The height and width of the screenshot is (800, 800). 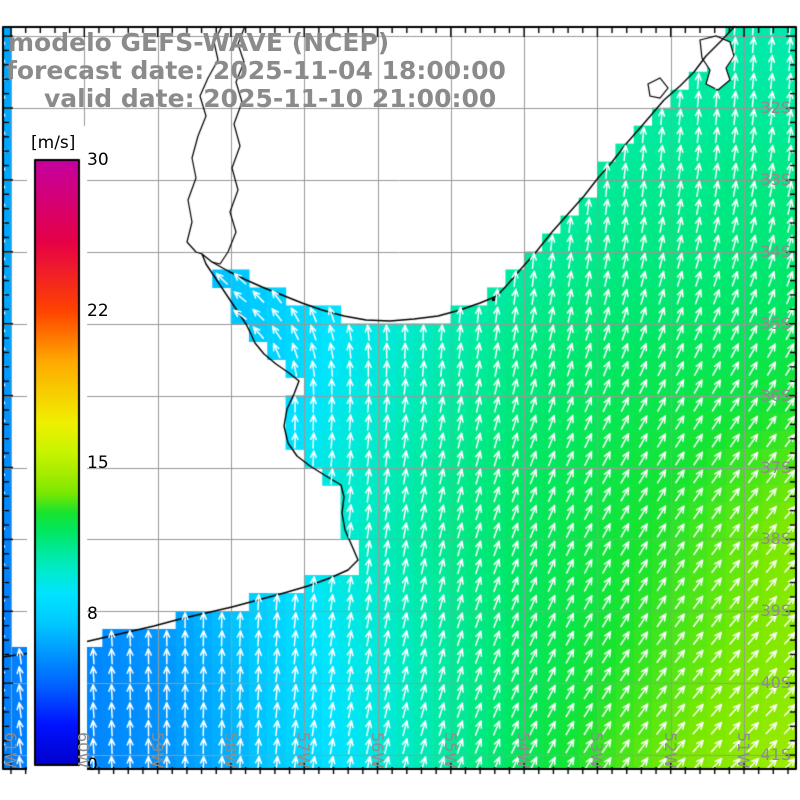 I want to click on forecast-date-label: forecast date: 2025-11-04 18:00:00, so click(x=256, y=70).